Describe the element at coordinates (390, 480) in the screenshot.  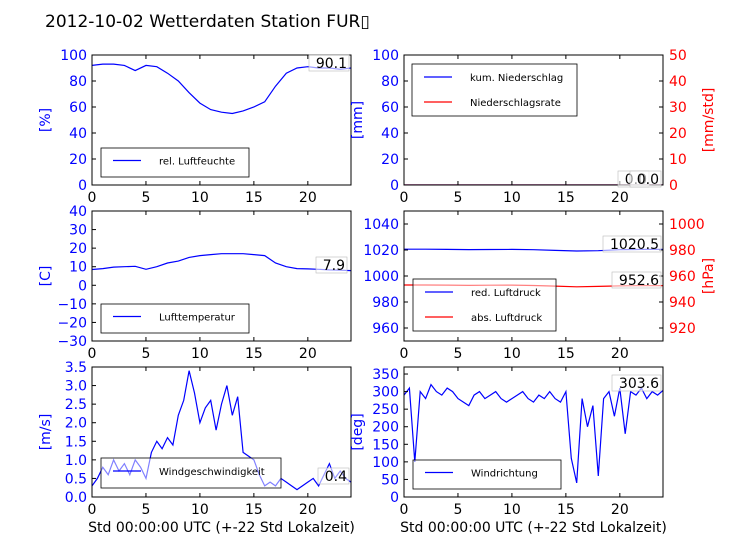
I see `y-tick-label: 50` at that location.